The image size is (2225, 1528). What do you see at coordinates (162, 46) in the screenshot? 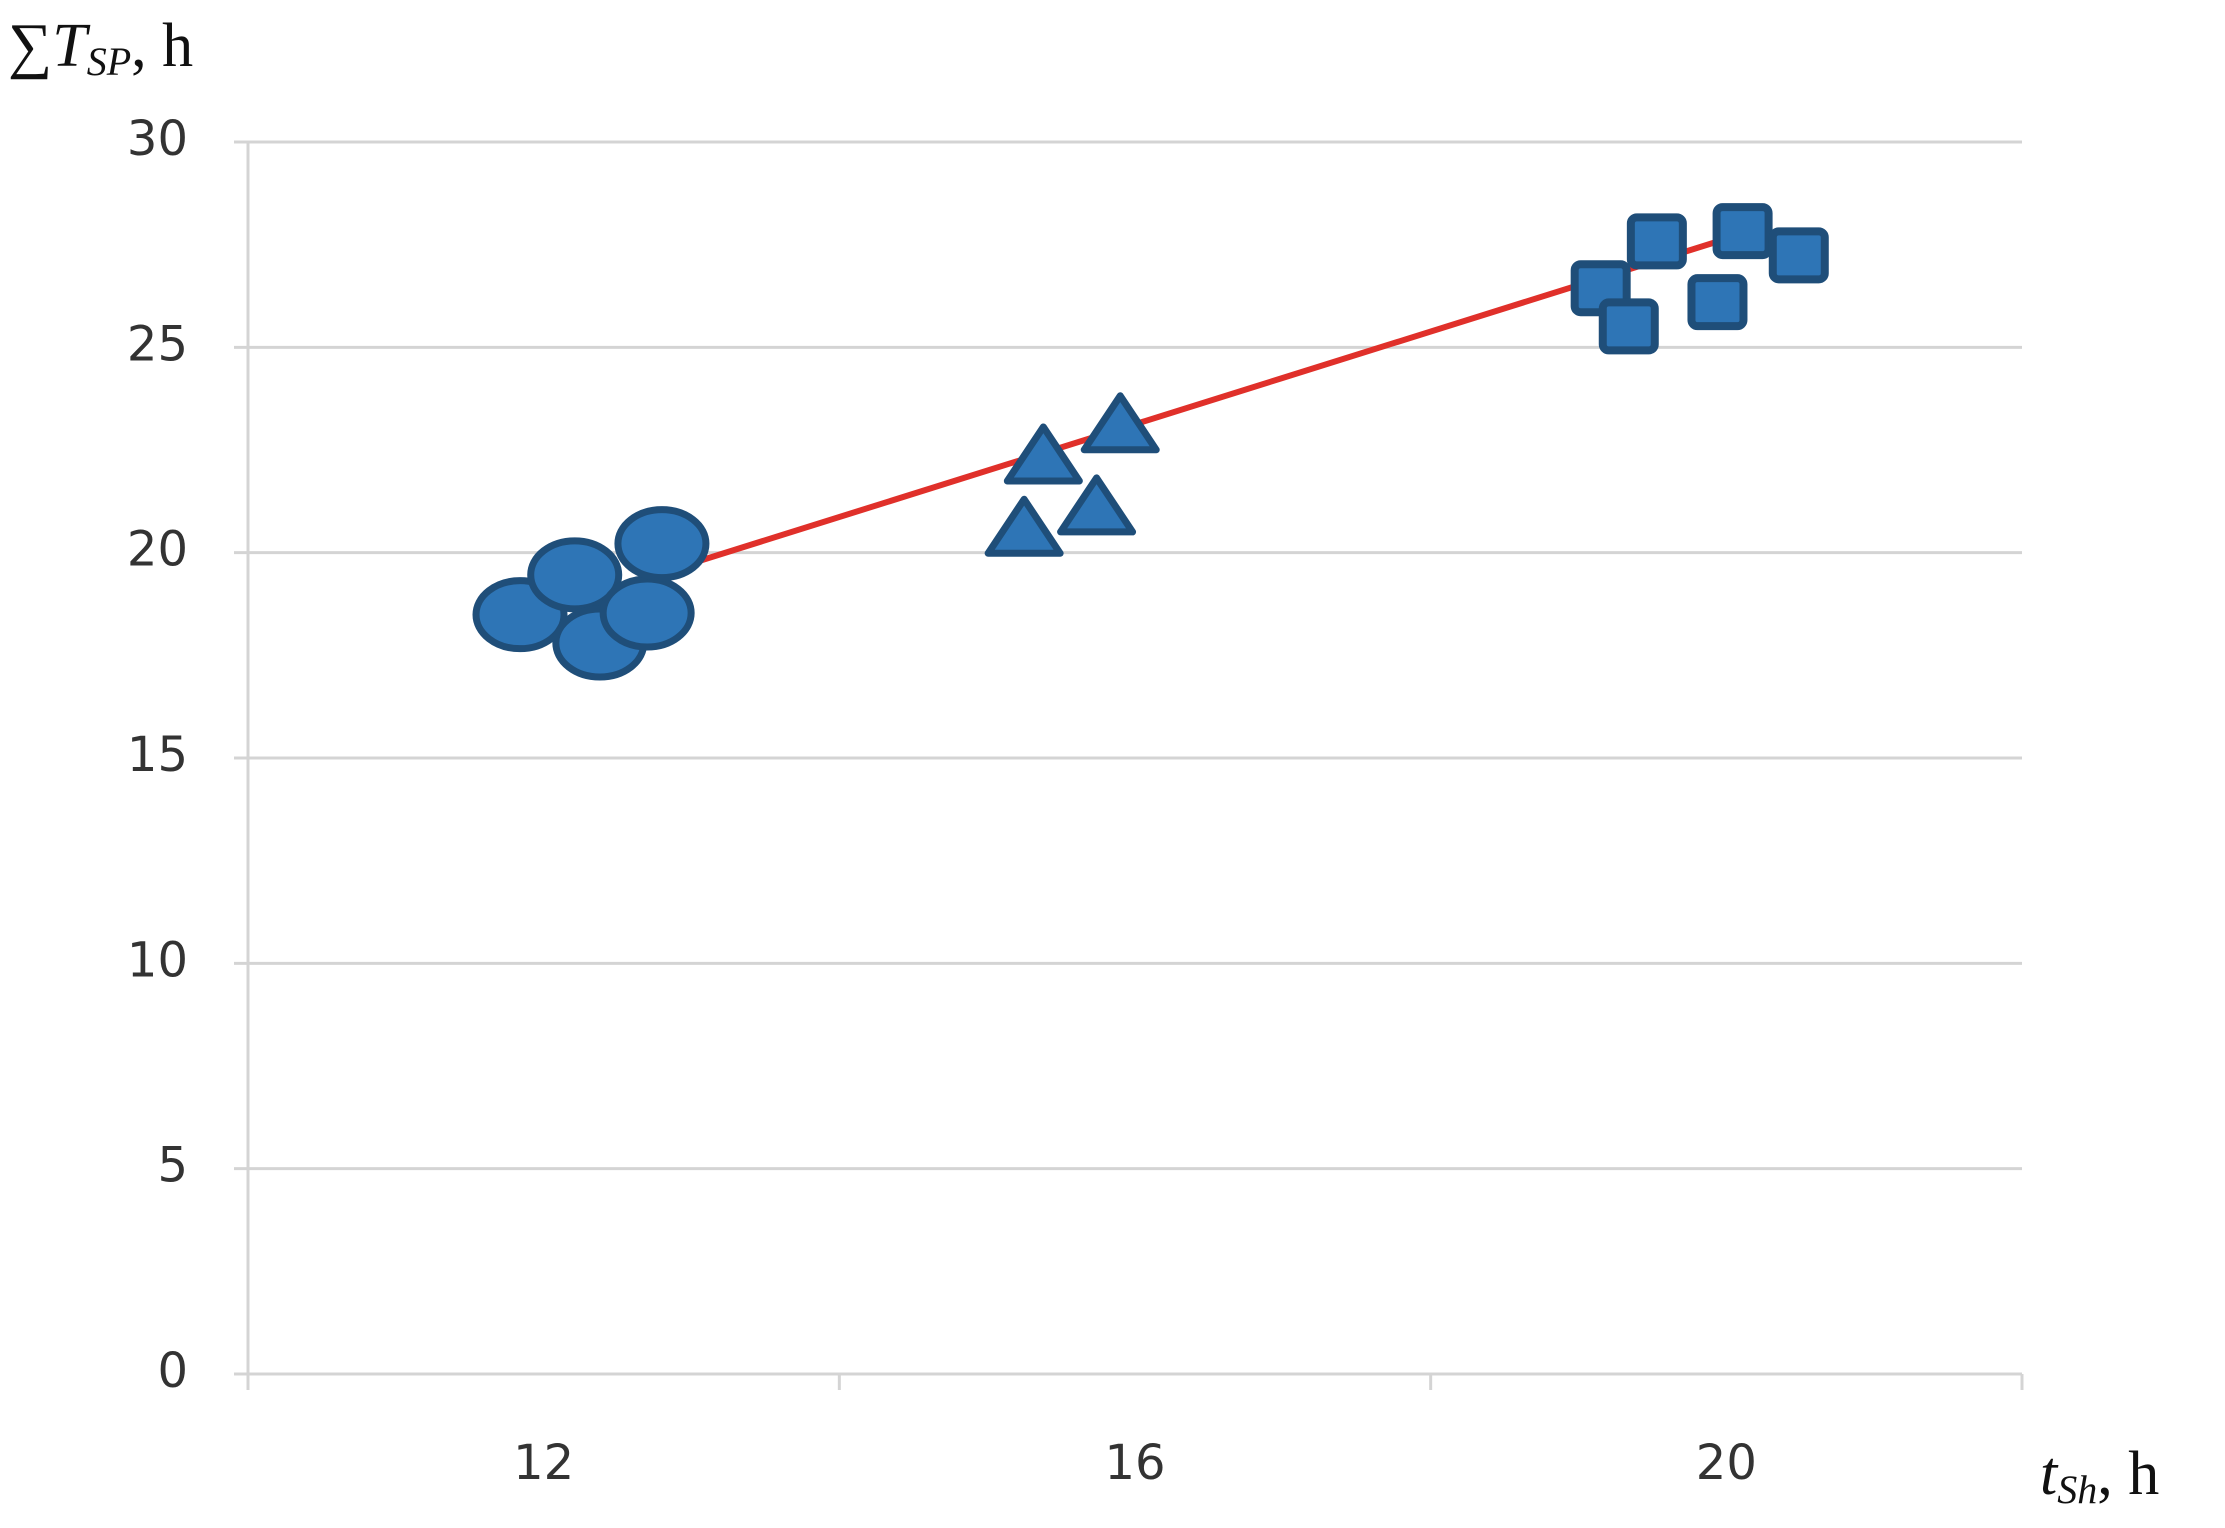
I see `y-label-suffix: , h` at bounding box center [162, 46].